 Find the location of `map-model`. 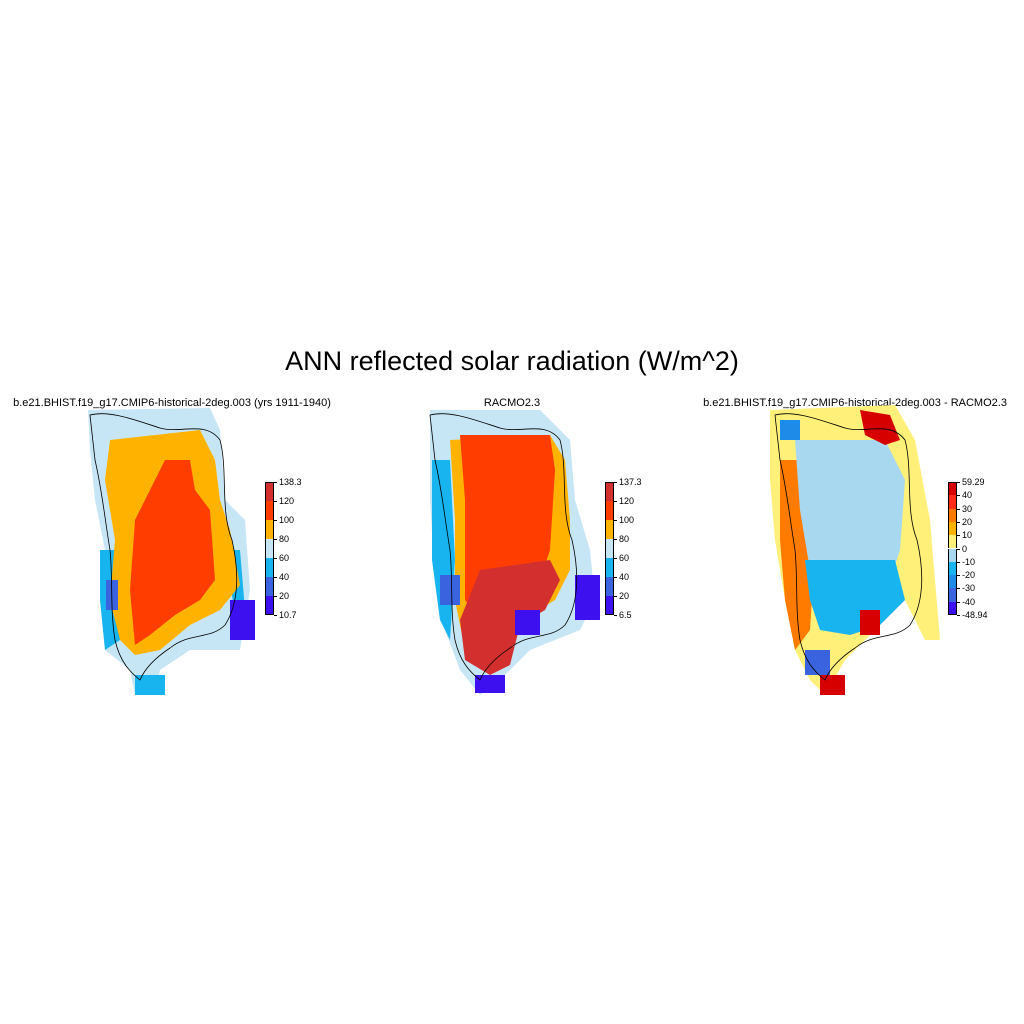

map-model is located at coordinates (230, 550).